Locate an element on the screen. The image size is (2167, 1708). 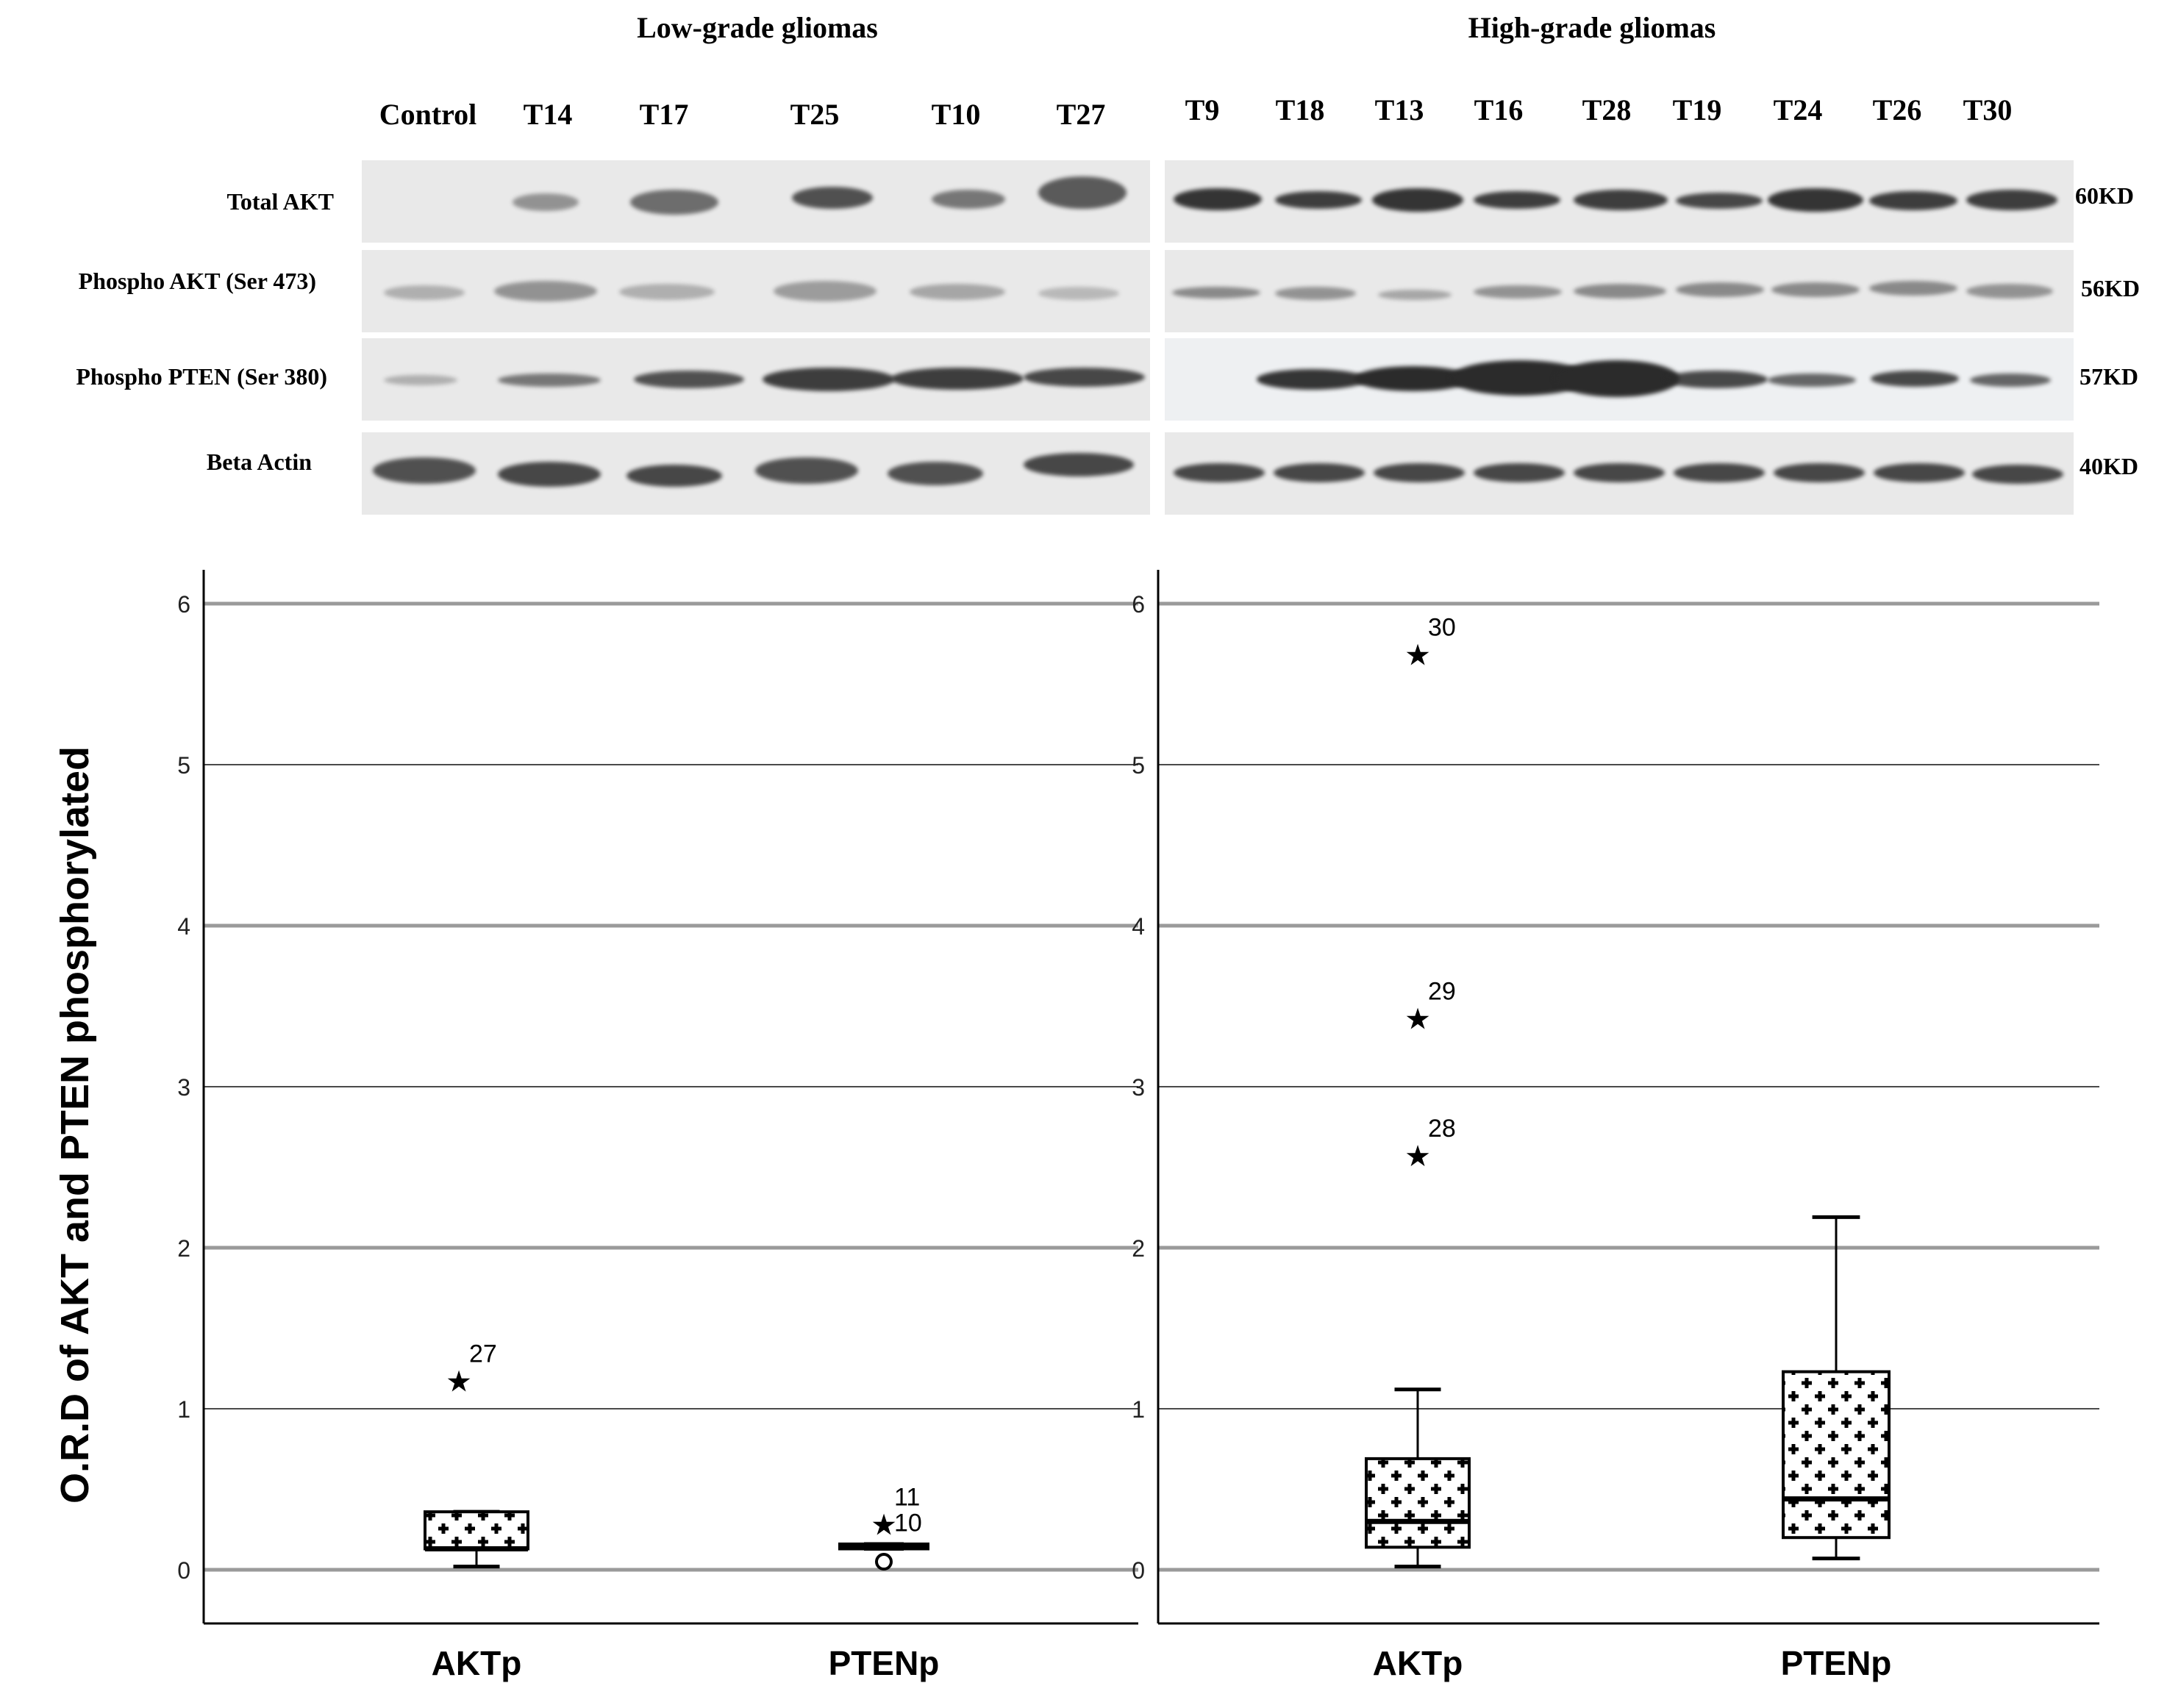
lane-label: T27 is located at coordinates (1081, 114).